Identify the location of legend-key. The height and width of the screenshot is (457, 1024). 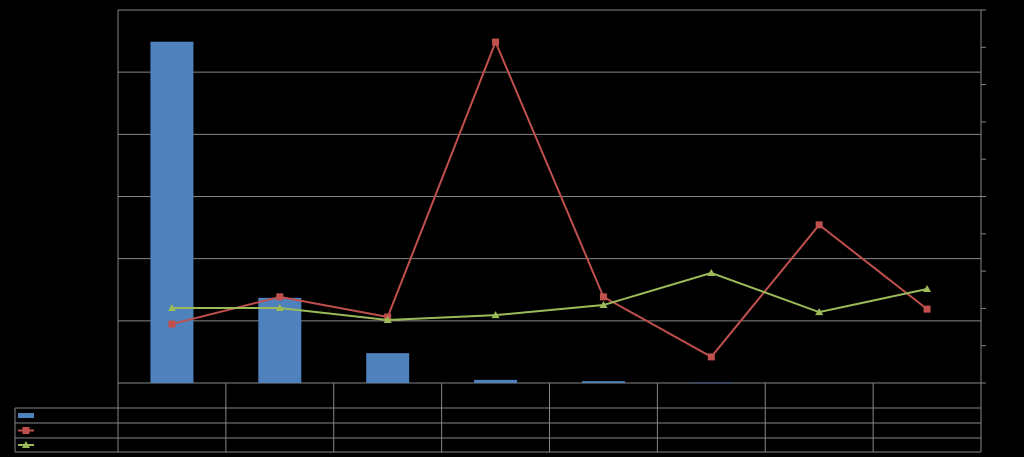
(26, 415).